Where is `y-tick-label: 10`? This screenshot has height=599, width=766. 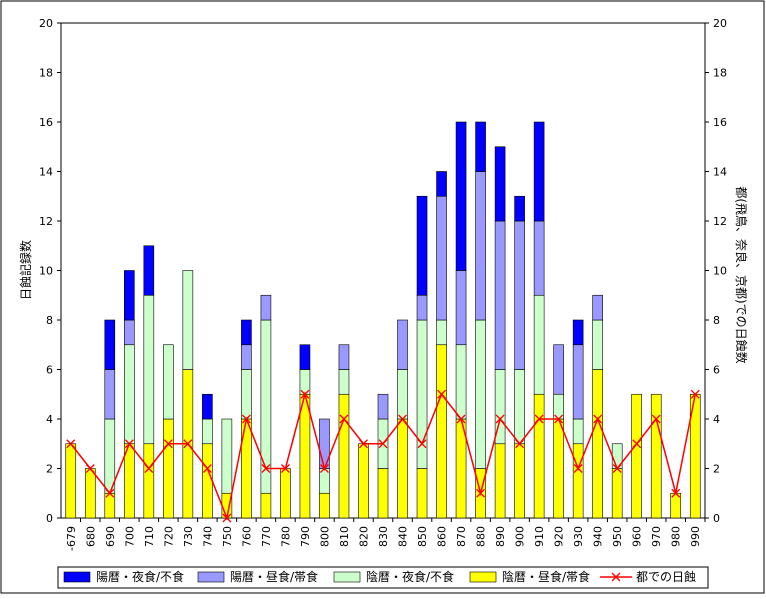 y-tick-label: 10 is located at coordinates (46, 271).